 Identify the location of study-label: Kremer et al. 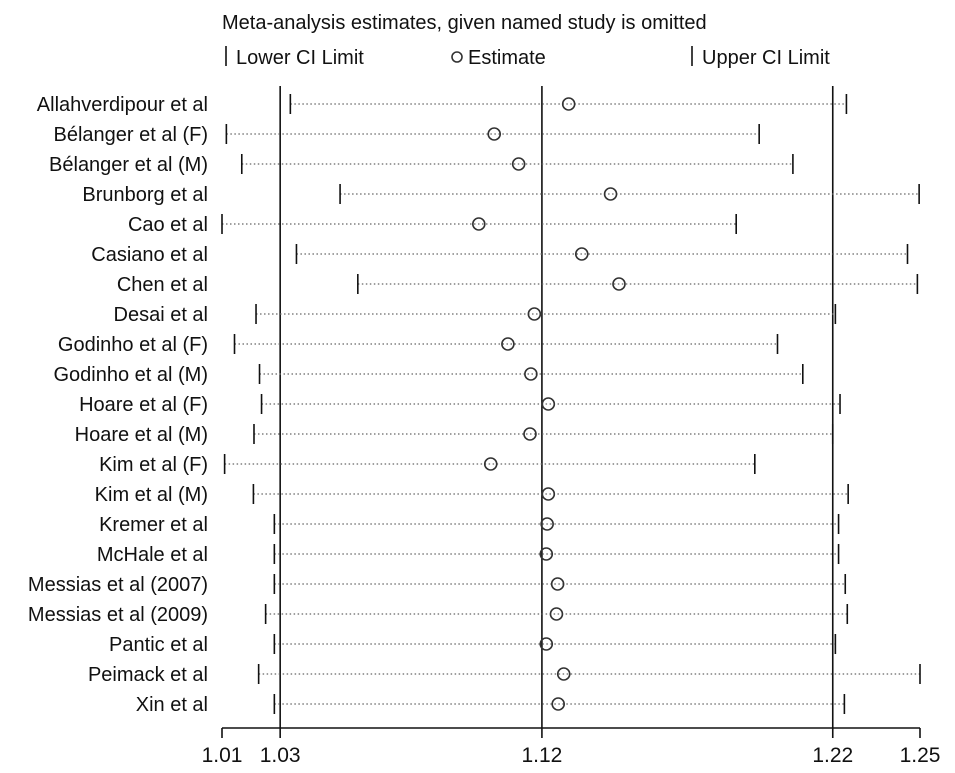
(153, 525).